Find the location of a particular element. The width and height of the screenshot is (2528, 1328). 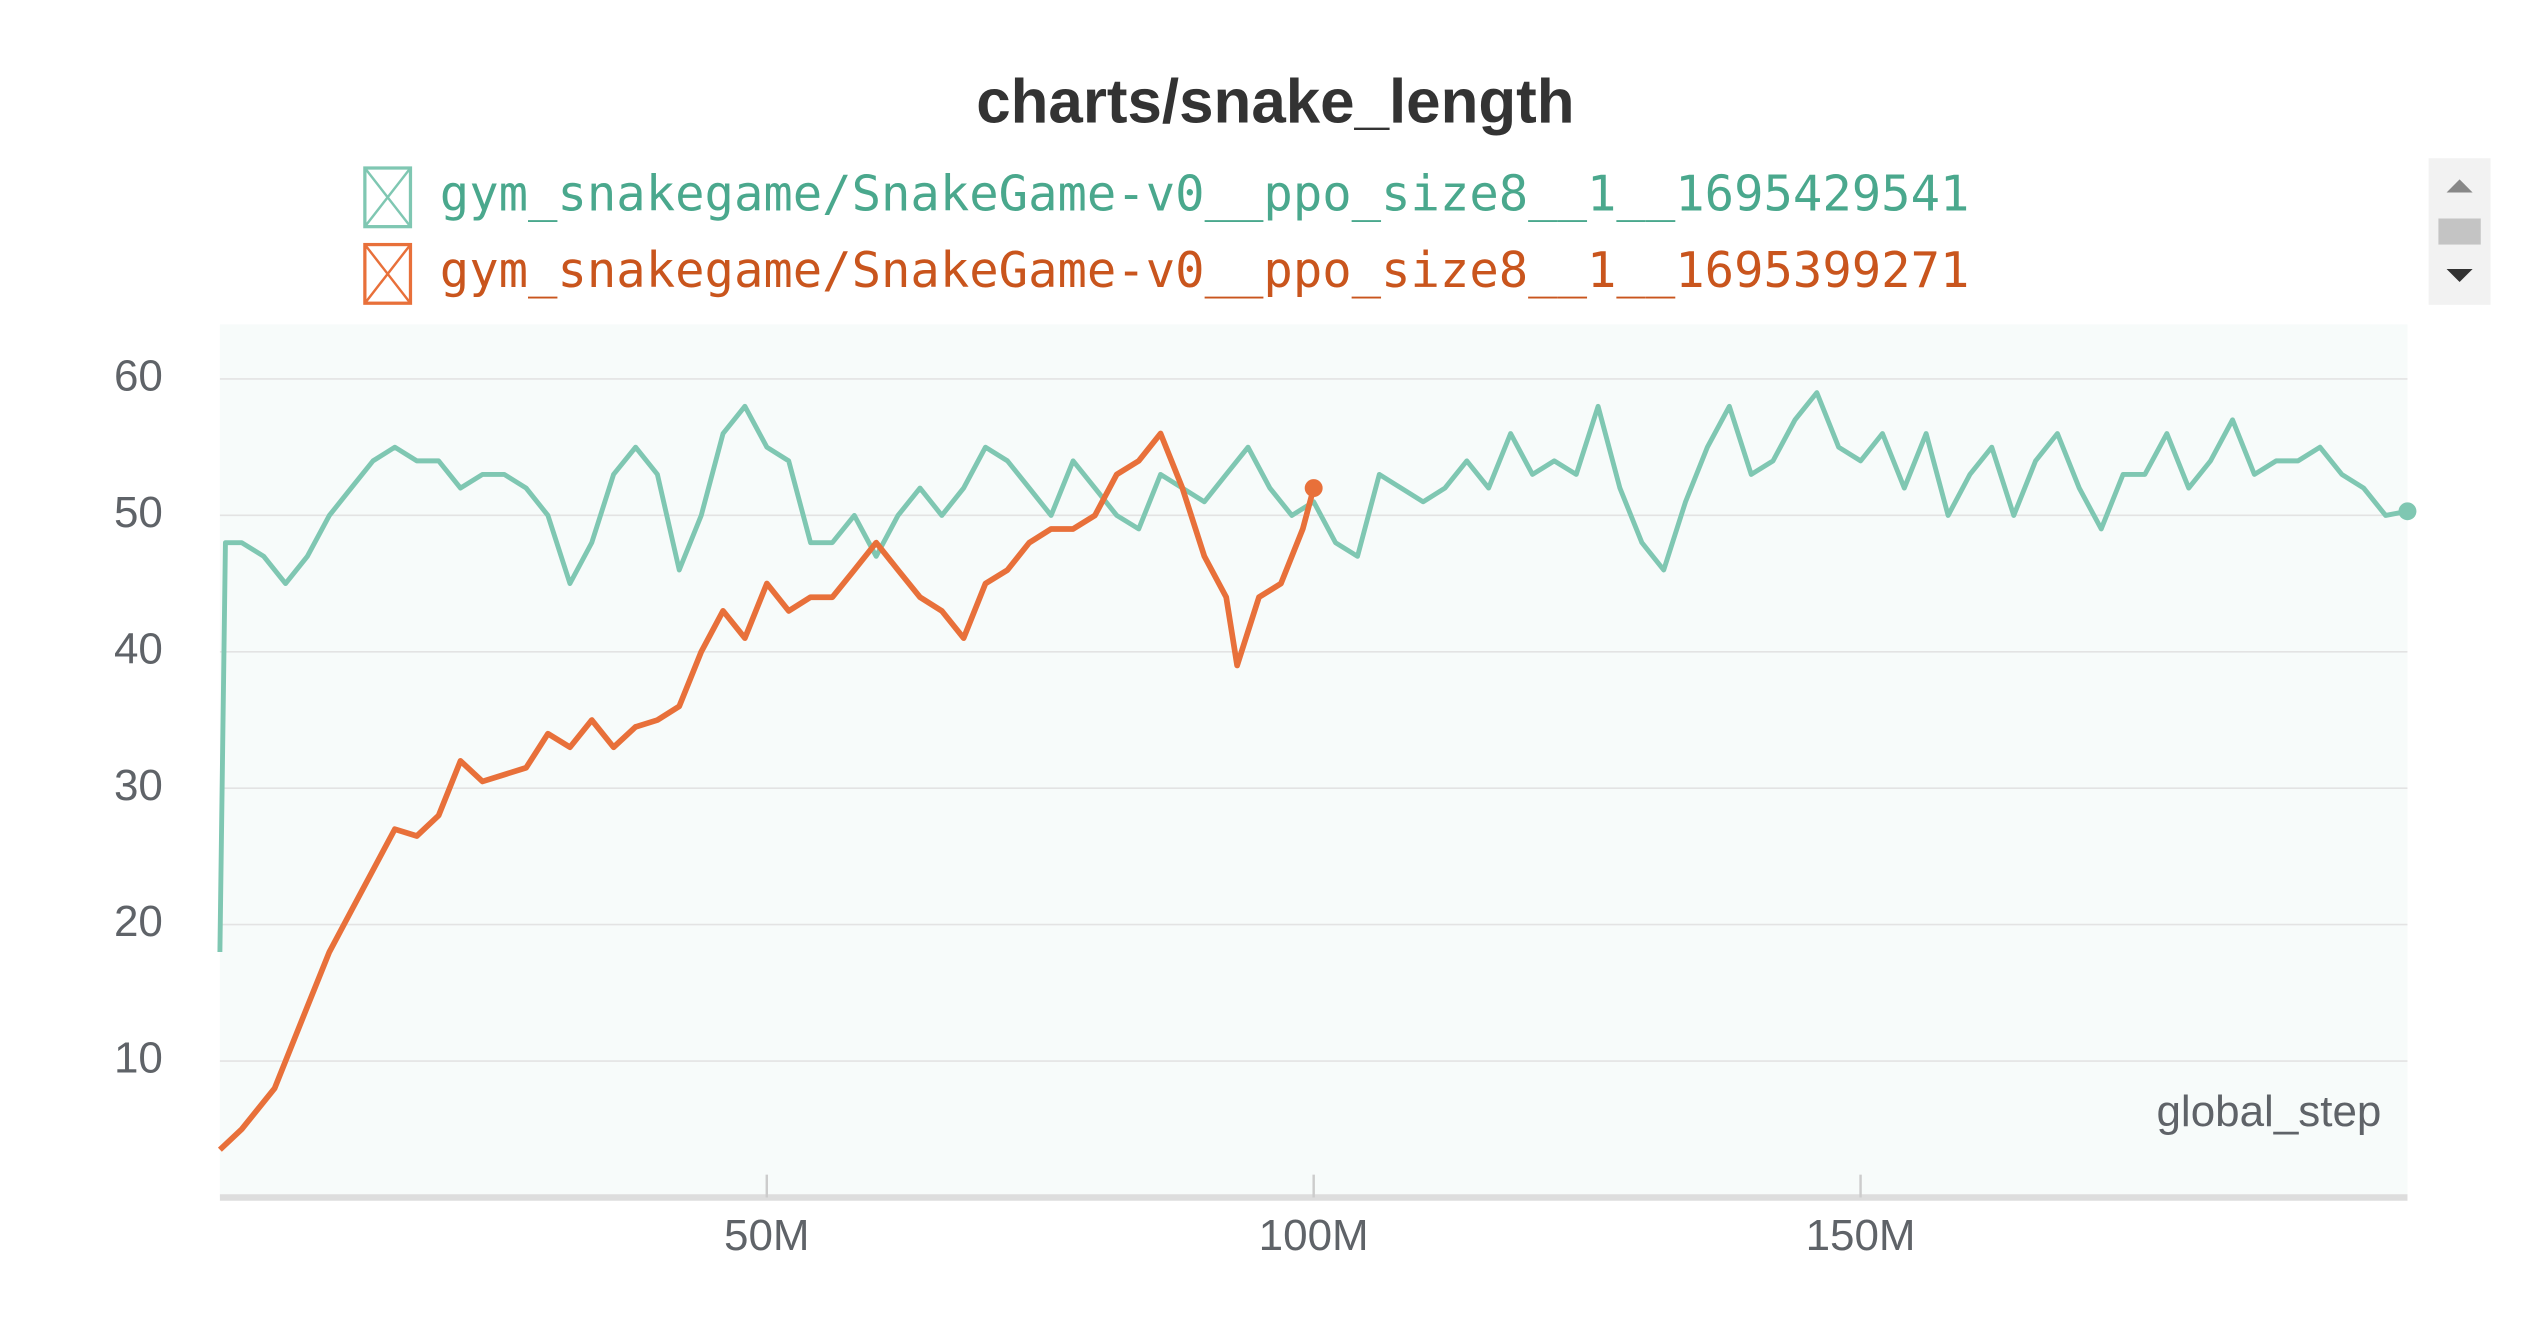

x-tick-label: 150M is located at coordinates (1861, 1235).